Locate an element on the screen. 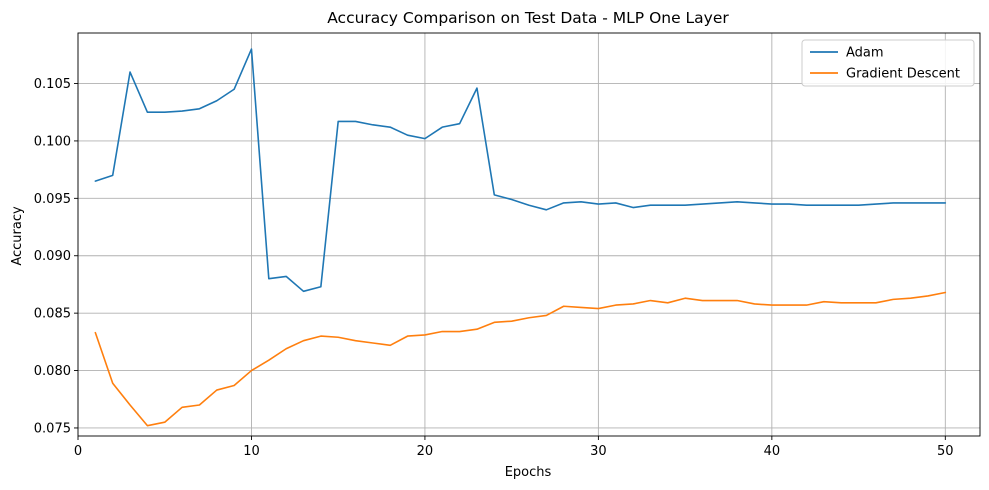 This screenshot has height=490, width=989. y-tick-label: 0.105 is located at coordinates (52, 84).